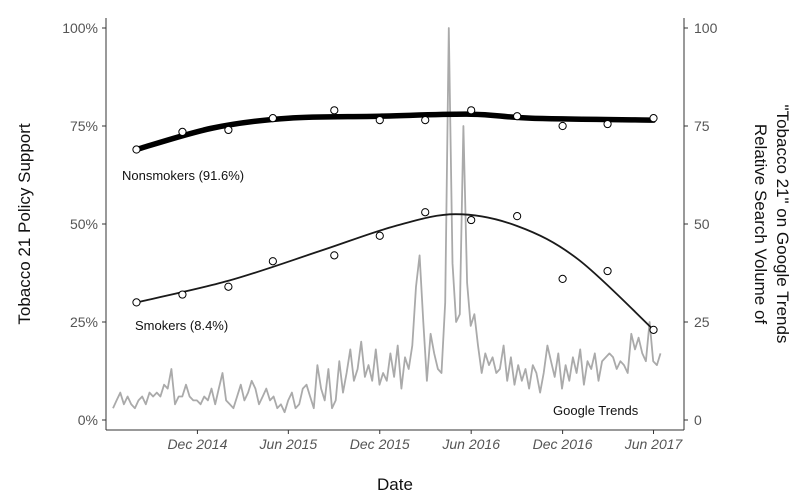 This screenshot has height=496, width=790. Describe the element at coordinates (781, 224) in the screenshot. I see `right-y-axis-title-line-2: "Tobacco 21" on Google Trends` at that location.